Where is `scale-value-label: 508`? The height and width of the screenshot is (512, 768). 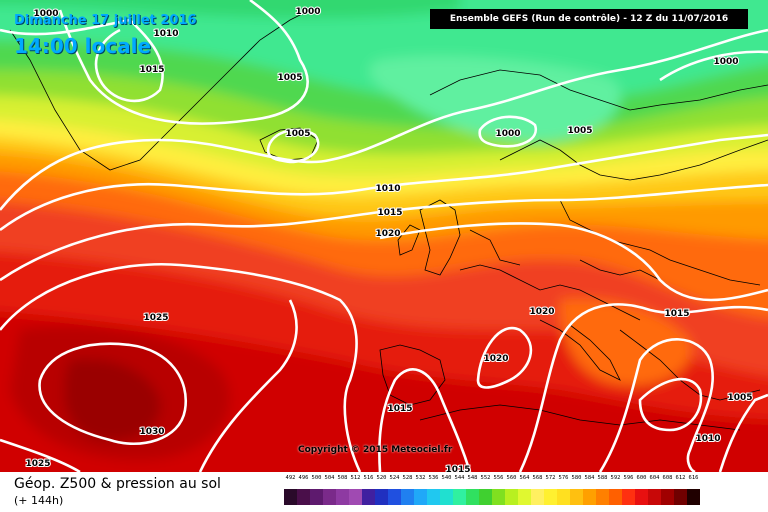
scale-value-label: 508 is located at coordinates (342, 478).